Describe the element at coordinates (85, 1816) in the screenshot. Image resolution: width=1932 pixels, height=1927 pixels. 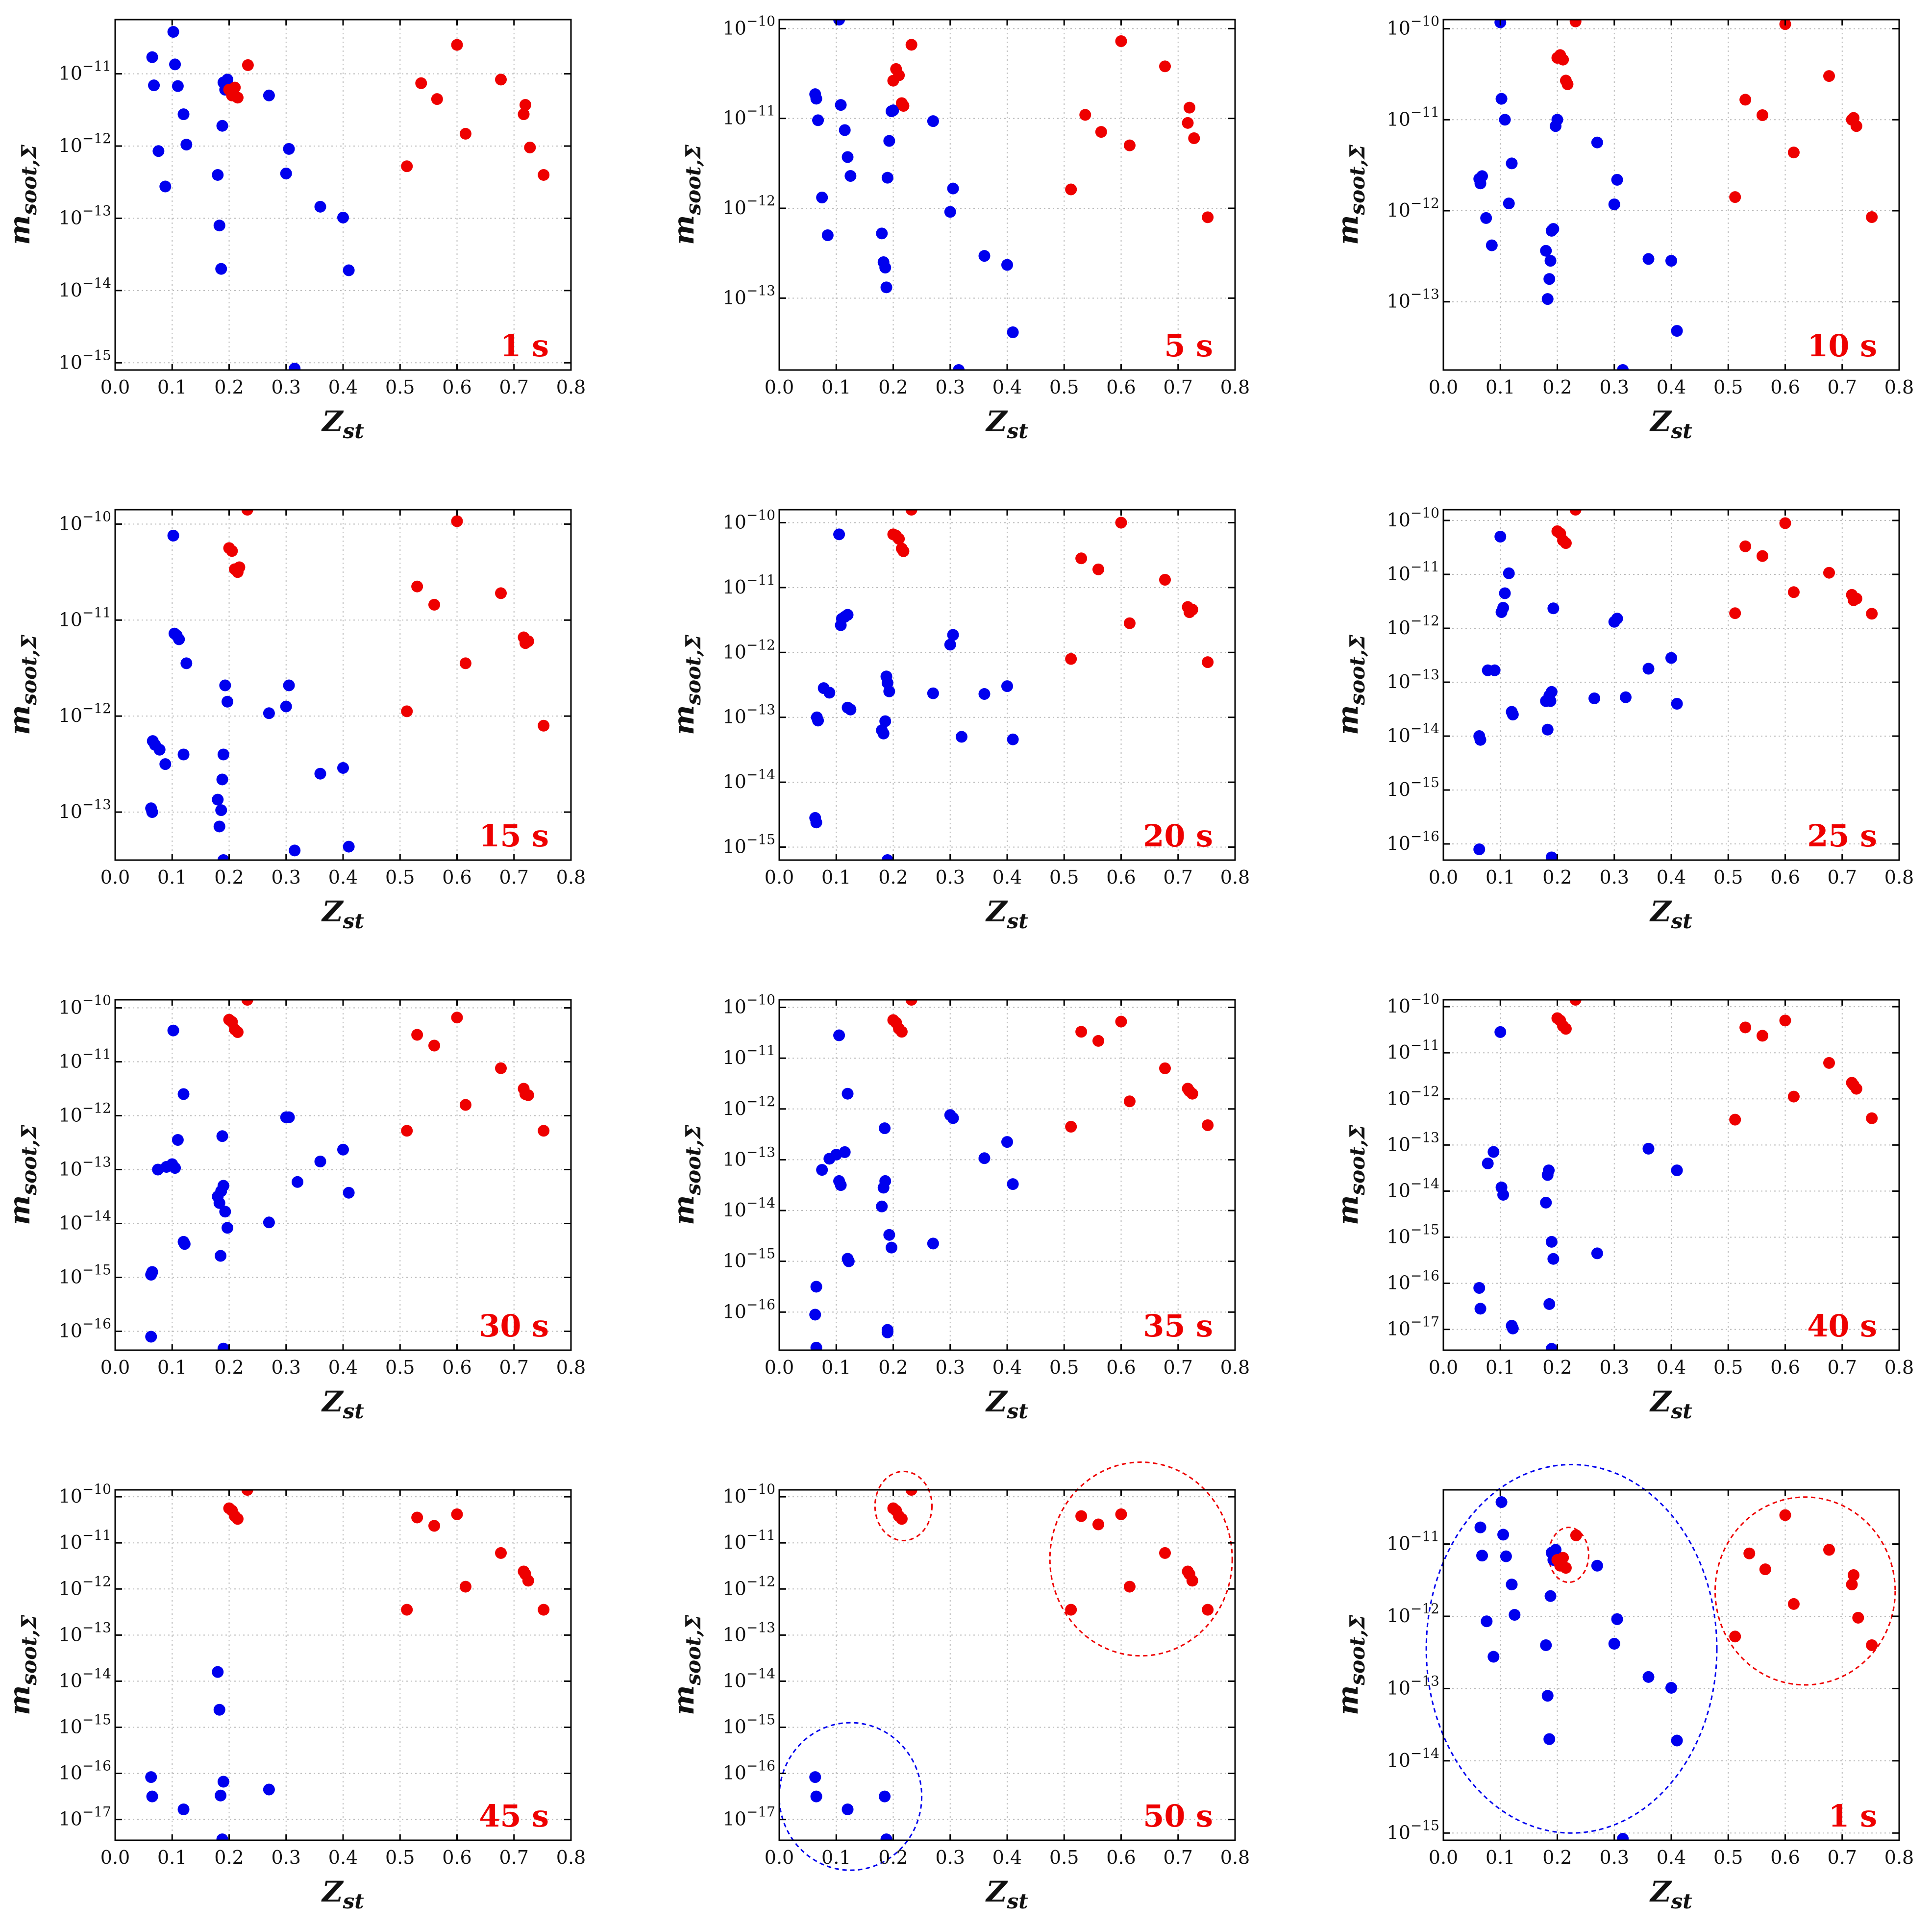
I see `y-tick-label: 10−17` at that location.